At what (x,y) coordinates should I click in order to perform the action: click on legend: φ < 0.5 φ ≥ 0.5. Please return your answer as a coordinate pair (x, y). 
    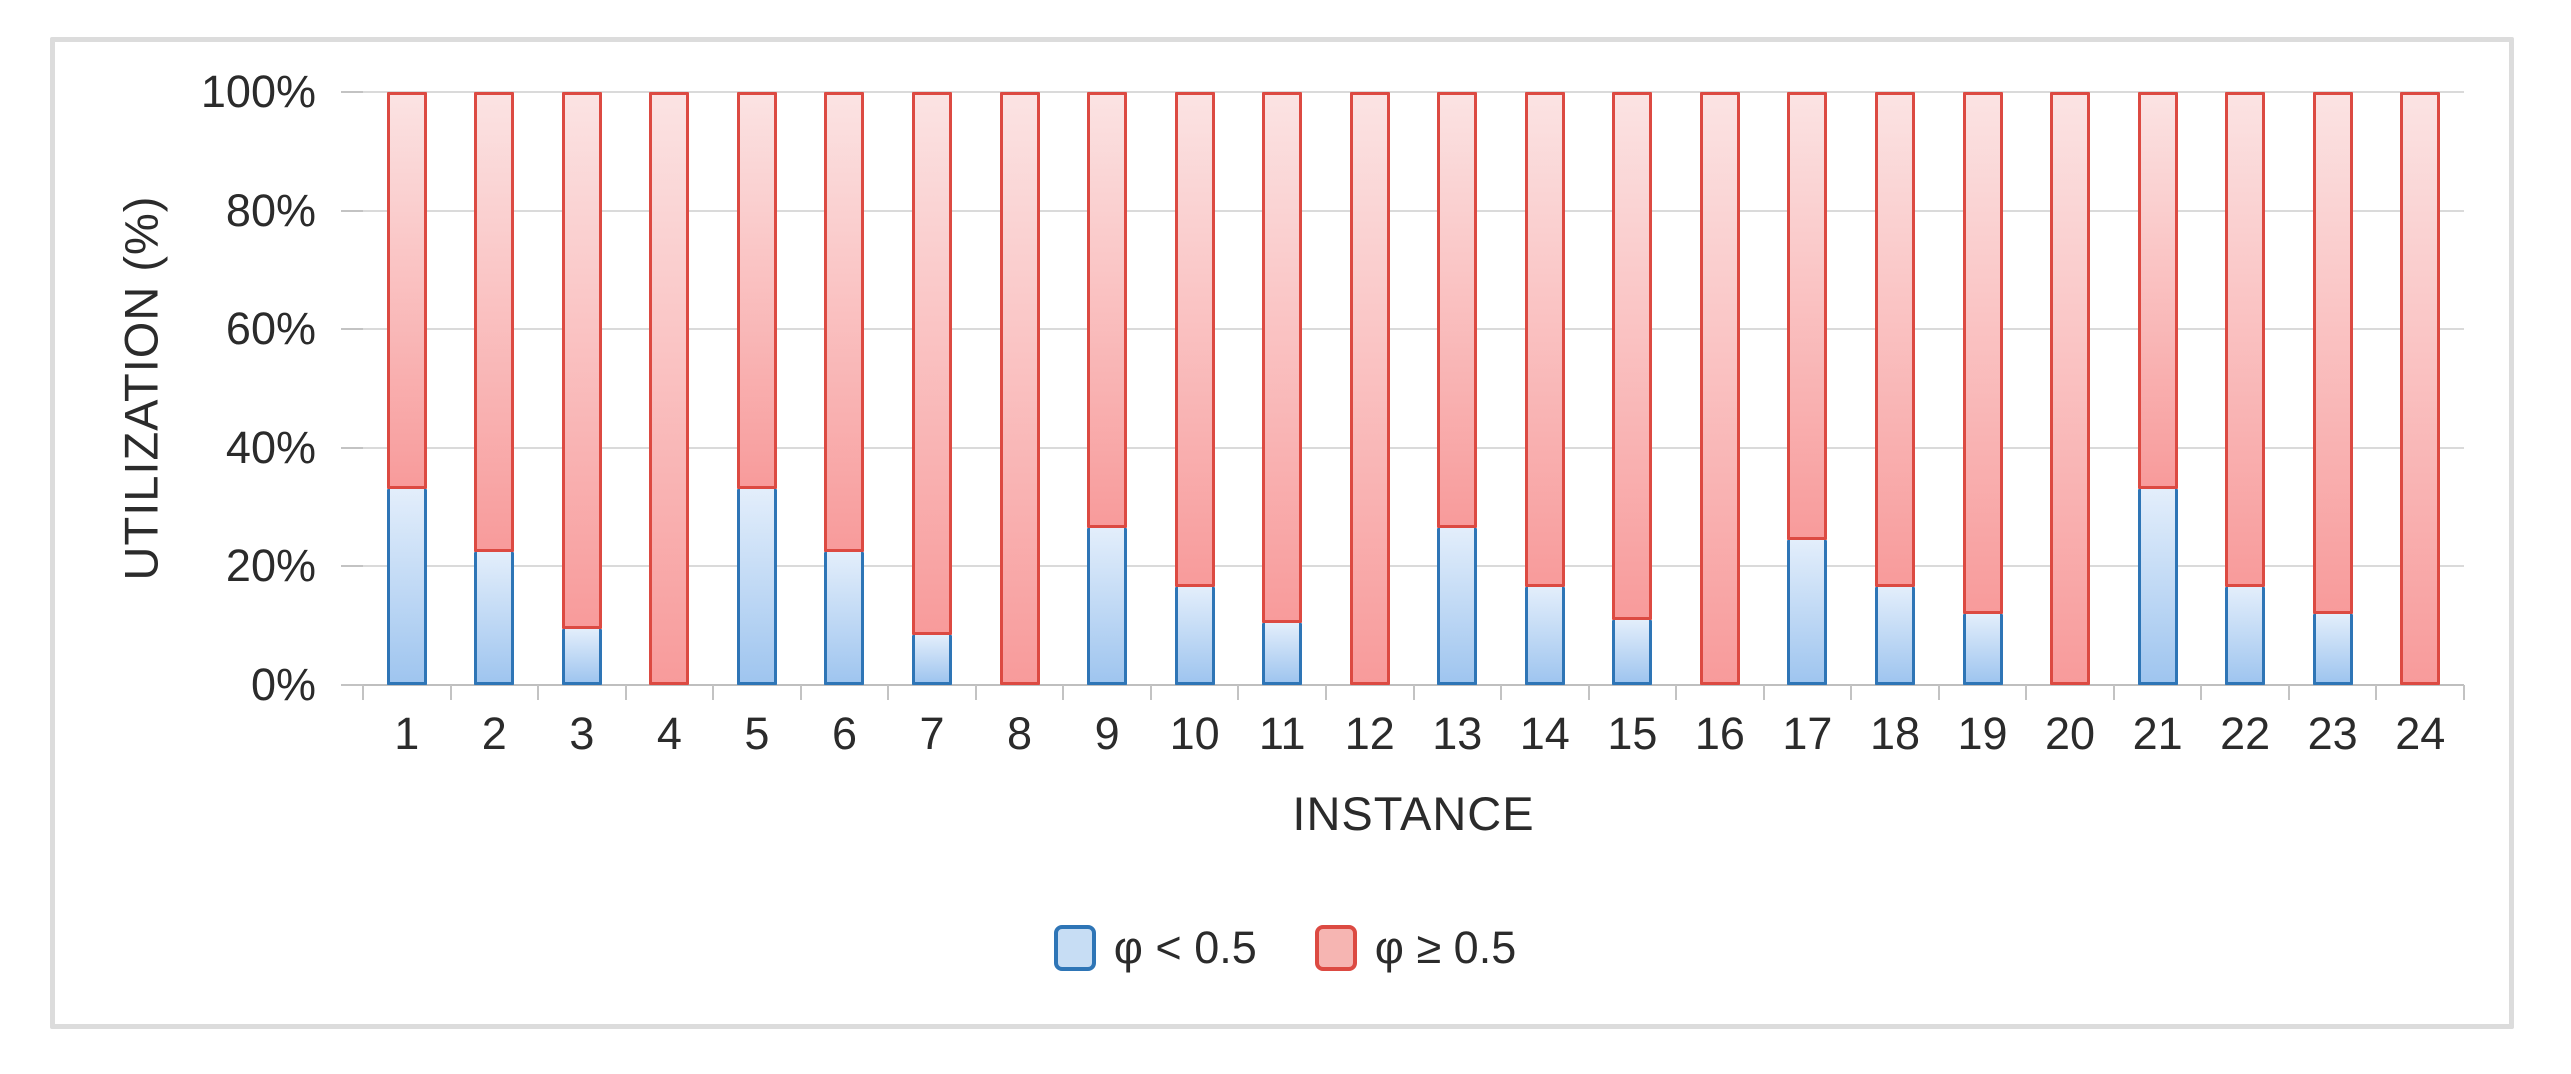
    Looking at the image, I should click on (1285, 948).